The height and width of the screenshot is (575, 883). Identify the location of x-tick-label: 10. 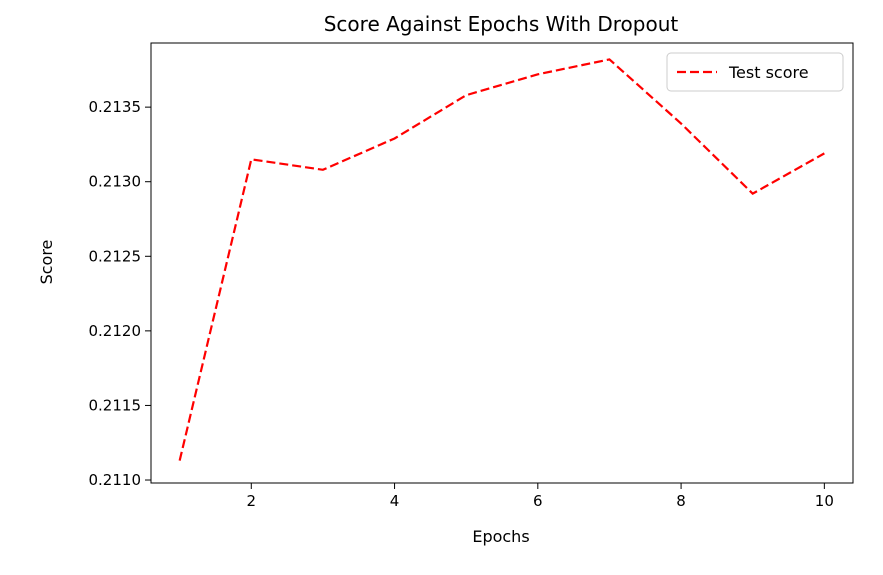
(824, 501).